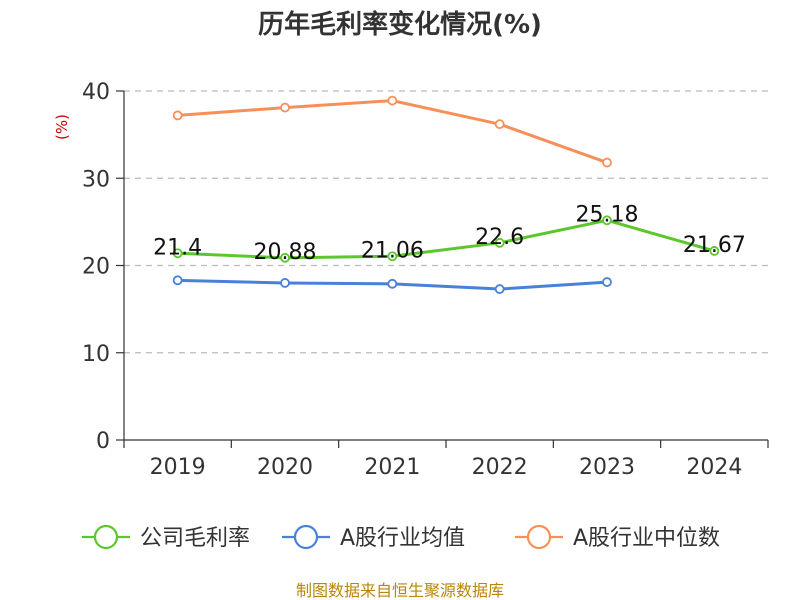 The height and width of the screenshot is (600, 800). What do you see at coordinates (607, 467) in the screenshot?
I see `x-tick-label: 2023` at bounding box center [607, 467].